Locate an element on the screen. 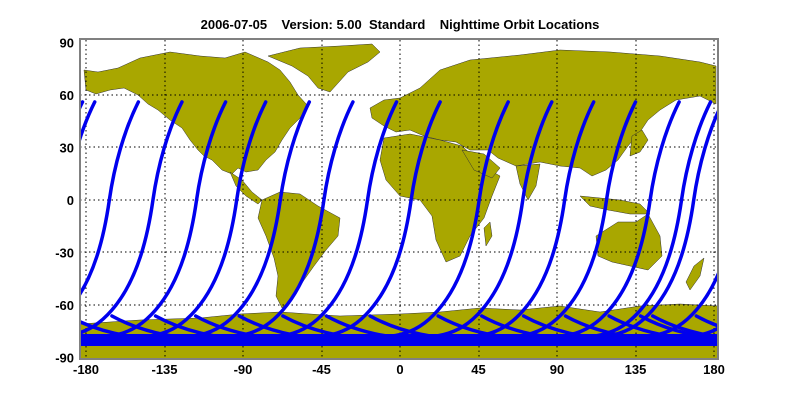  x-tick-label: -180 is located at coordinates (86, 369).